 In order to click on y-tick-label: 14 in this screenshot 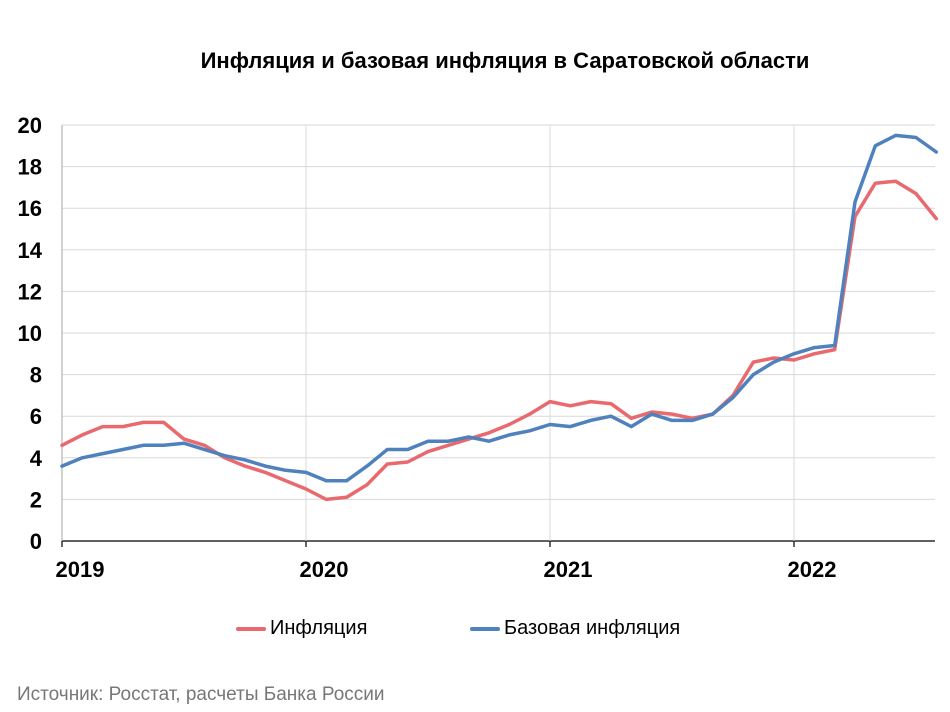, I will do `click(30, 250)`.